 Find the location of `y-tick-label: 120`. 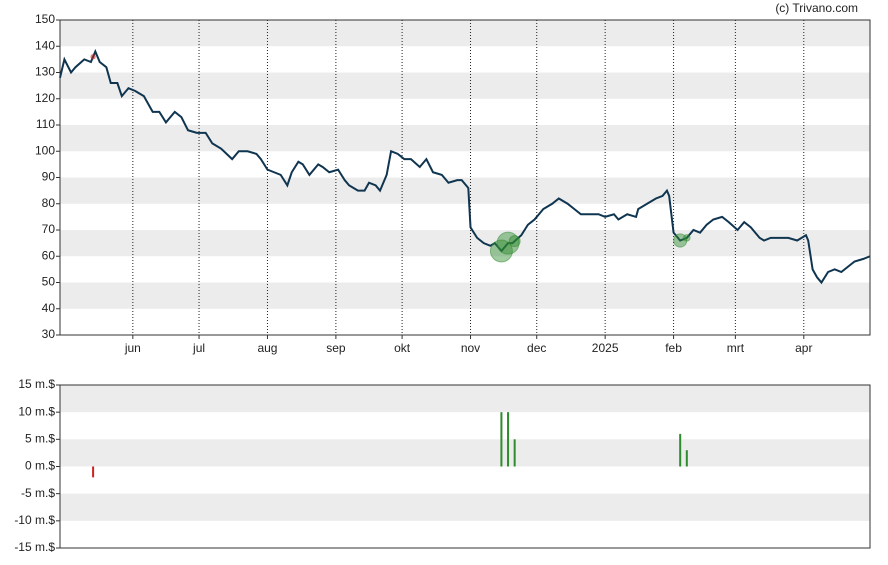

y-tick-label: 120 is located at coordinates (45, 98).